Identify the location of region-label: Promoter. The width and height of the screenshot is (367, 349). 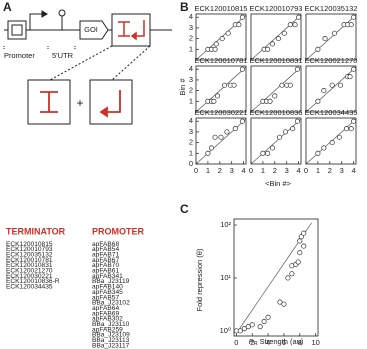
(19, 55).